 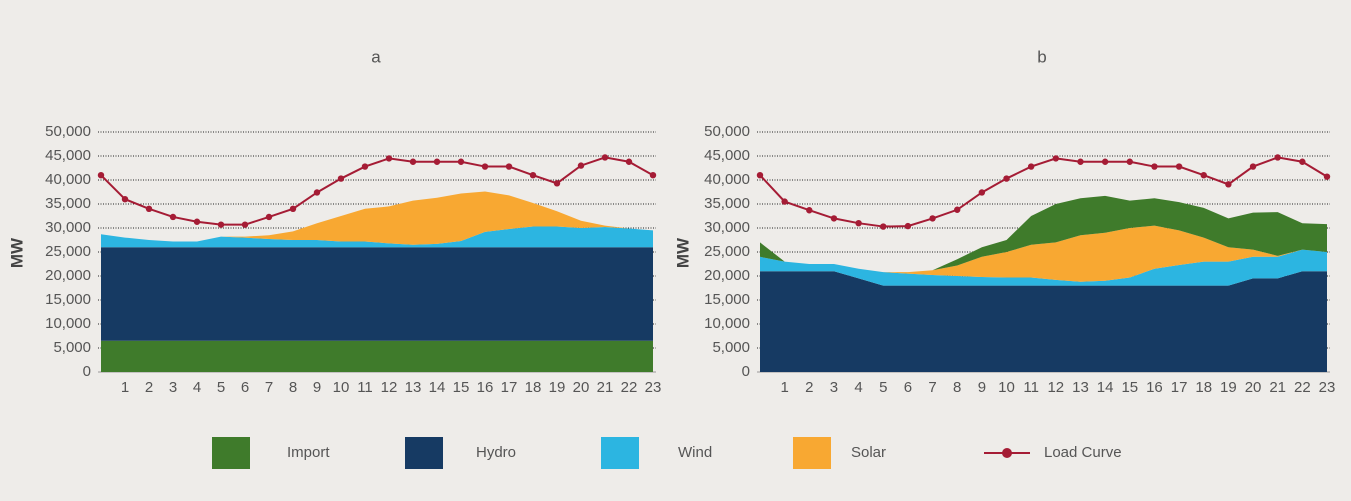 What do you see at coordinates (68, 203) in the screenshot?
I see `y-tick-label: 35,000` at bounding box center [68, 203].